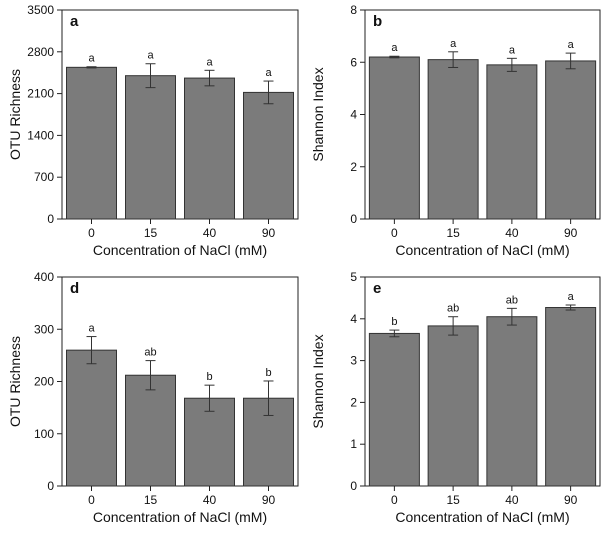  Describe the element at coordinates (44, 434) in the screenshot. I see `y-tick-label: 100` at that location.